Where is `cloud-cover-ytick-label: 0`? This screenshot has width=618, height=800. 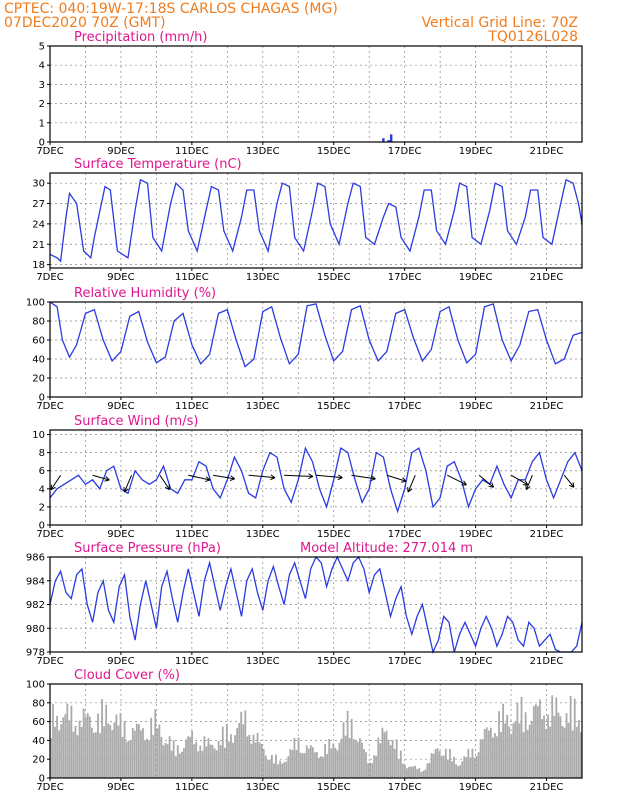
cloud-cover-ytick-label: 0 is located at coordinates (42, 779).